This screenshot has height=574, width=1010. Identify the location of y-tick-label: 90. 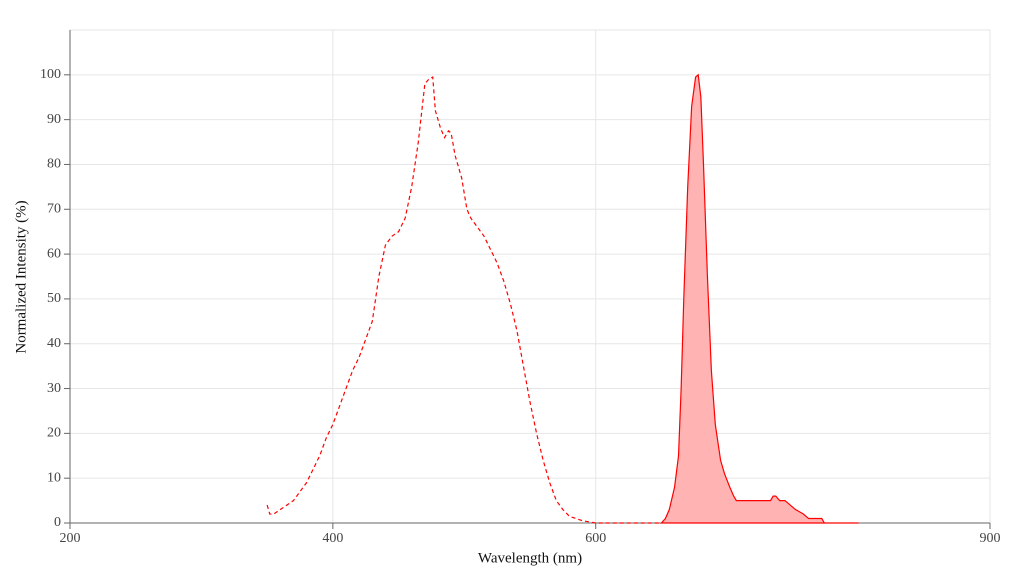
(54, 119).